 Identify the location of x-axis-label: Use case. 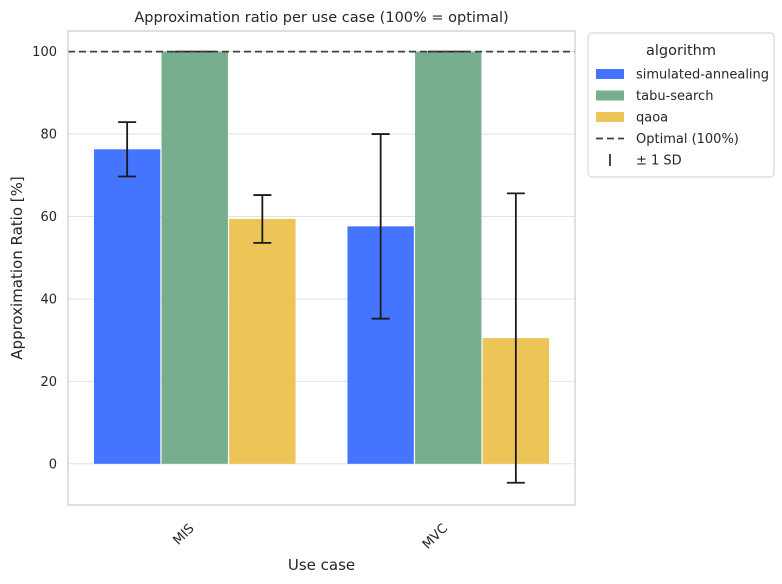
(321, 565).